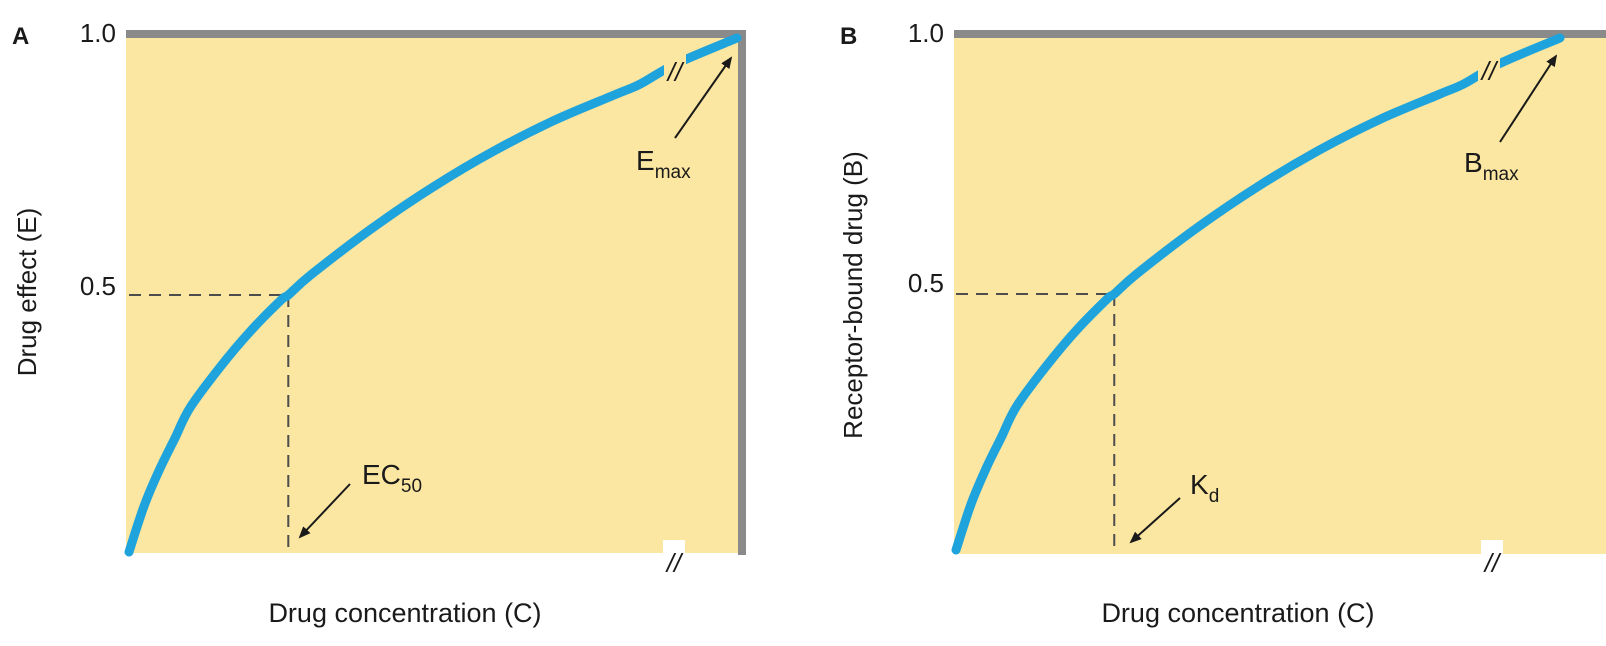 This screenshot has height=646, width=1606. I want to click on panel-a-ec50-arrow, so click(324, 511).